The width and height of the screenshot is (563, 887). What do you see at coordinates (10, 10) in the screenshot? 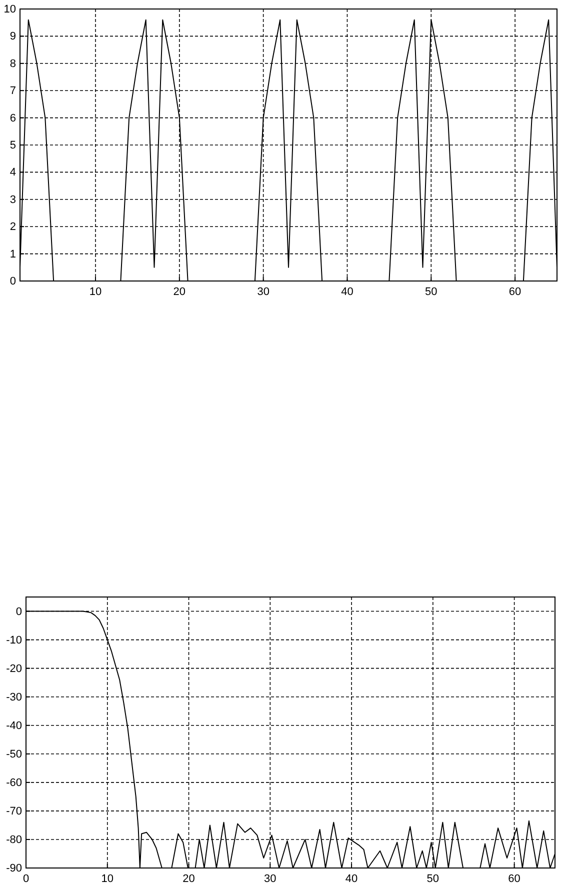
I see `y-tick-label: 10` at bounding box center [10, 10].